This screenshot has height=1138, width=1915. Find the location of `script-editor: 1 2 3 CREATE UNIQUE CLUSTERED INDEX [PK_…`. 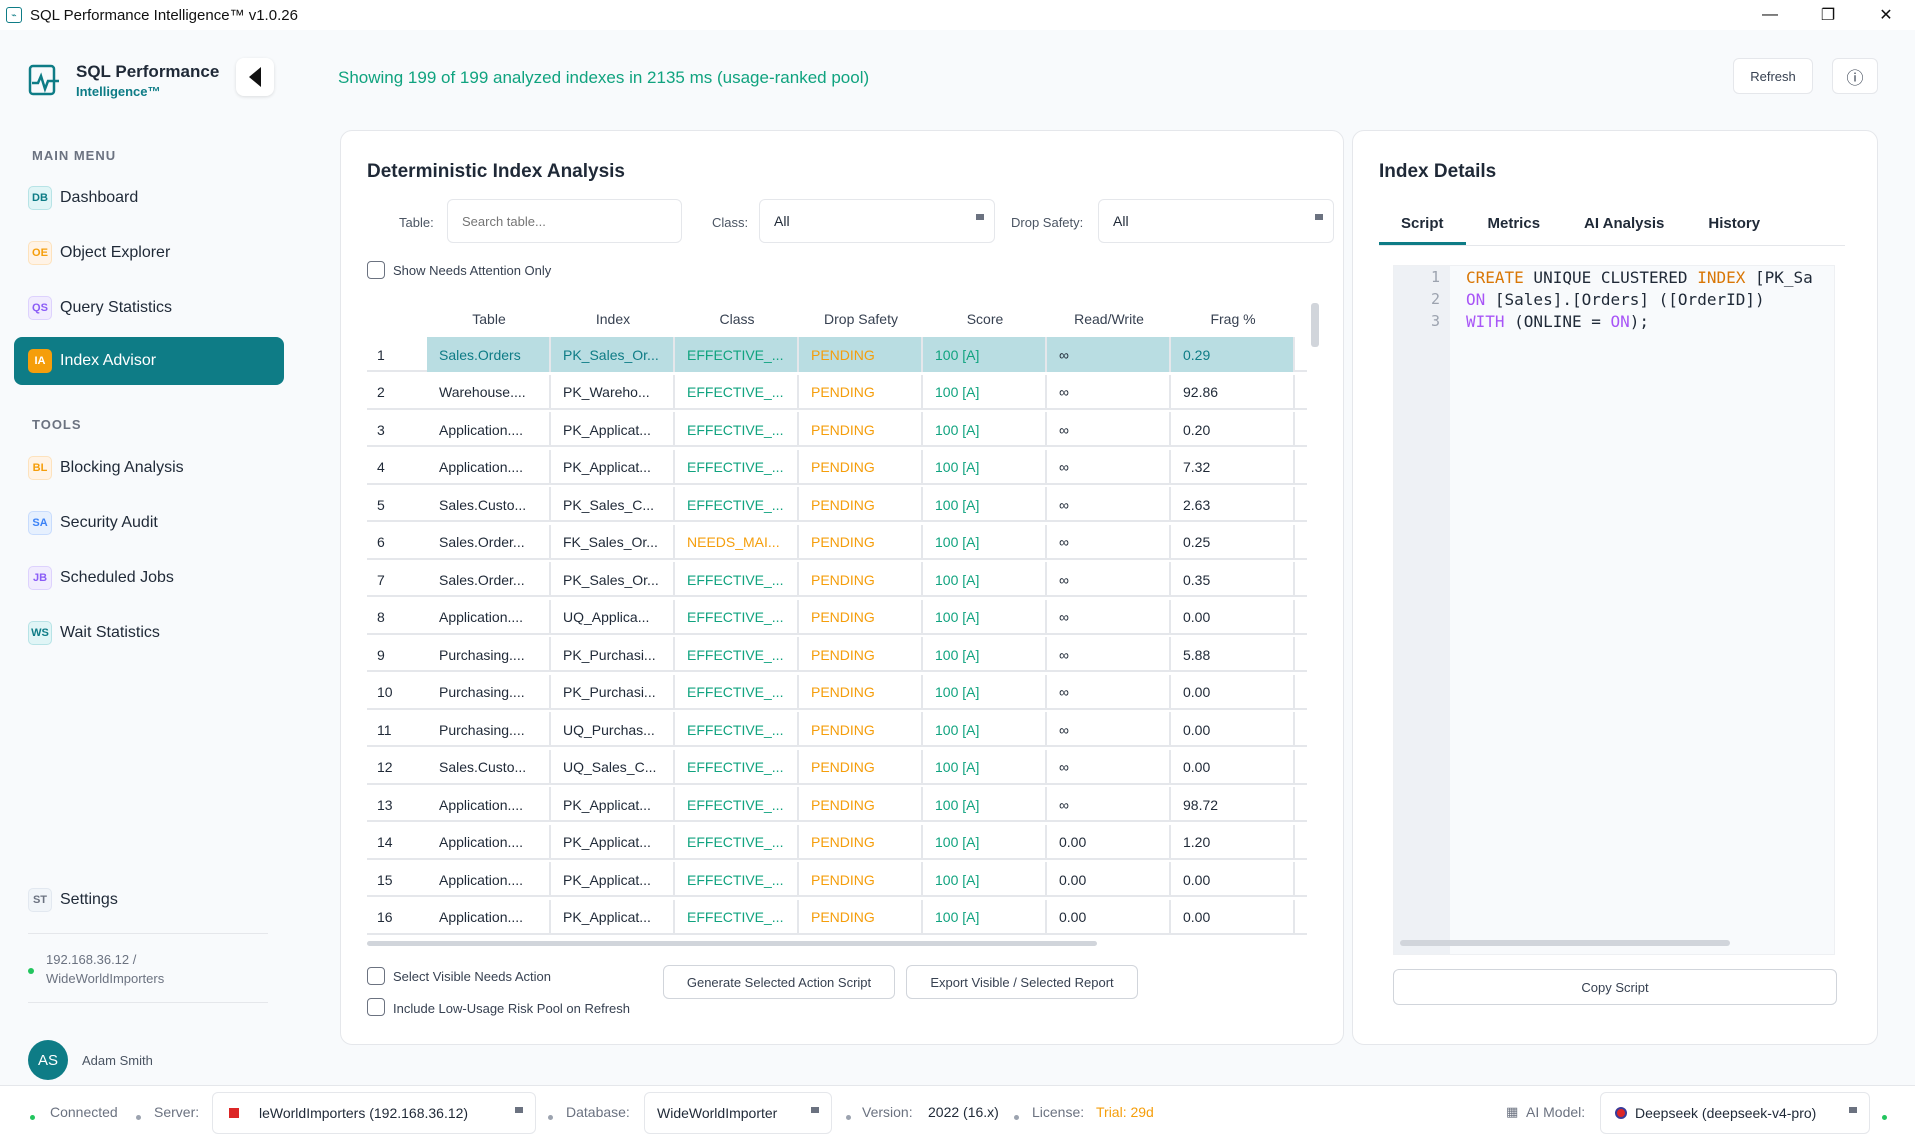

script-editor: 1 2 3 CREATE UNIQUE CLUSTERED INDEX [PK_… is located at coordinates (1614, 610).